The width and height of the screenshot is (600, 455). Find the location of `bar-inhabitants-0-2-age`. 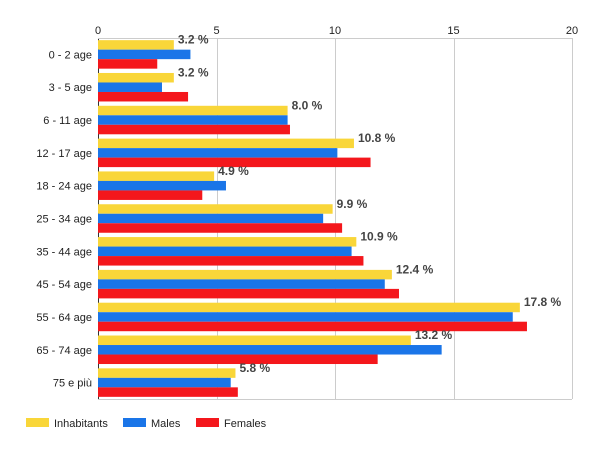

bar-inhabitants-0-2-age is located at coordinates (136, 45).